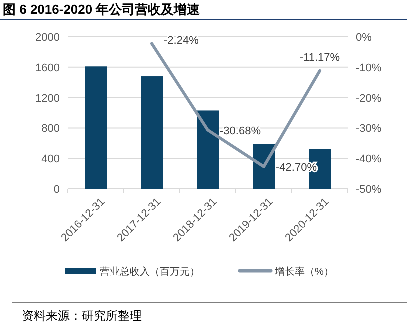 The width and height of the screenshot is (407, 328). Describe the element at coordinates (369, 129) in the screenshot. I see `y2-tick-label: -30%` at that location.